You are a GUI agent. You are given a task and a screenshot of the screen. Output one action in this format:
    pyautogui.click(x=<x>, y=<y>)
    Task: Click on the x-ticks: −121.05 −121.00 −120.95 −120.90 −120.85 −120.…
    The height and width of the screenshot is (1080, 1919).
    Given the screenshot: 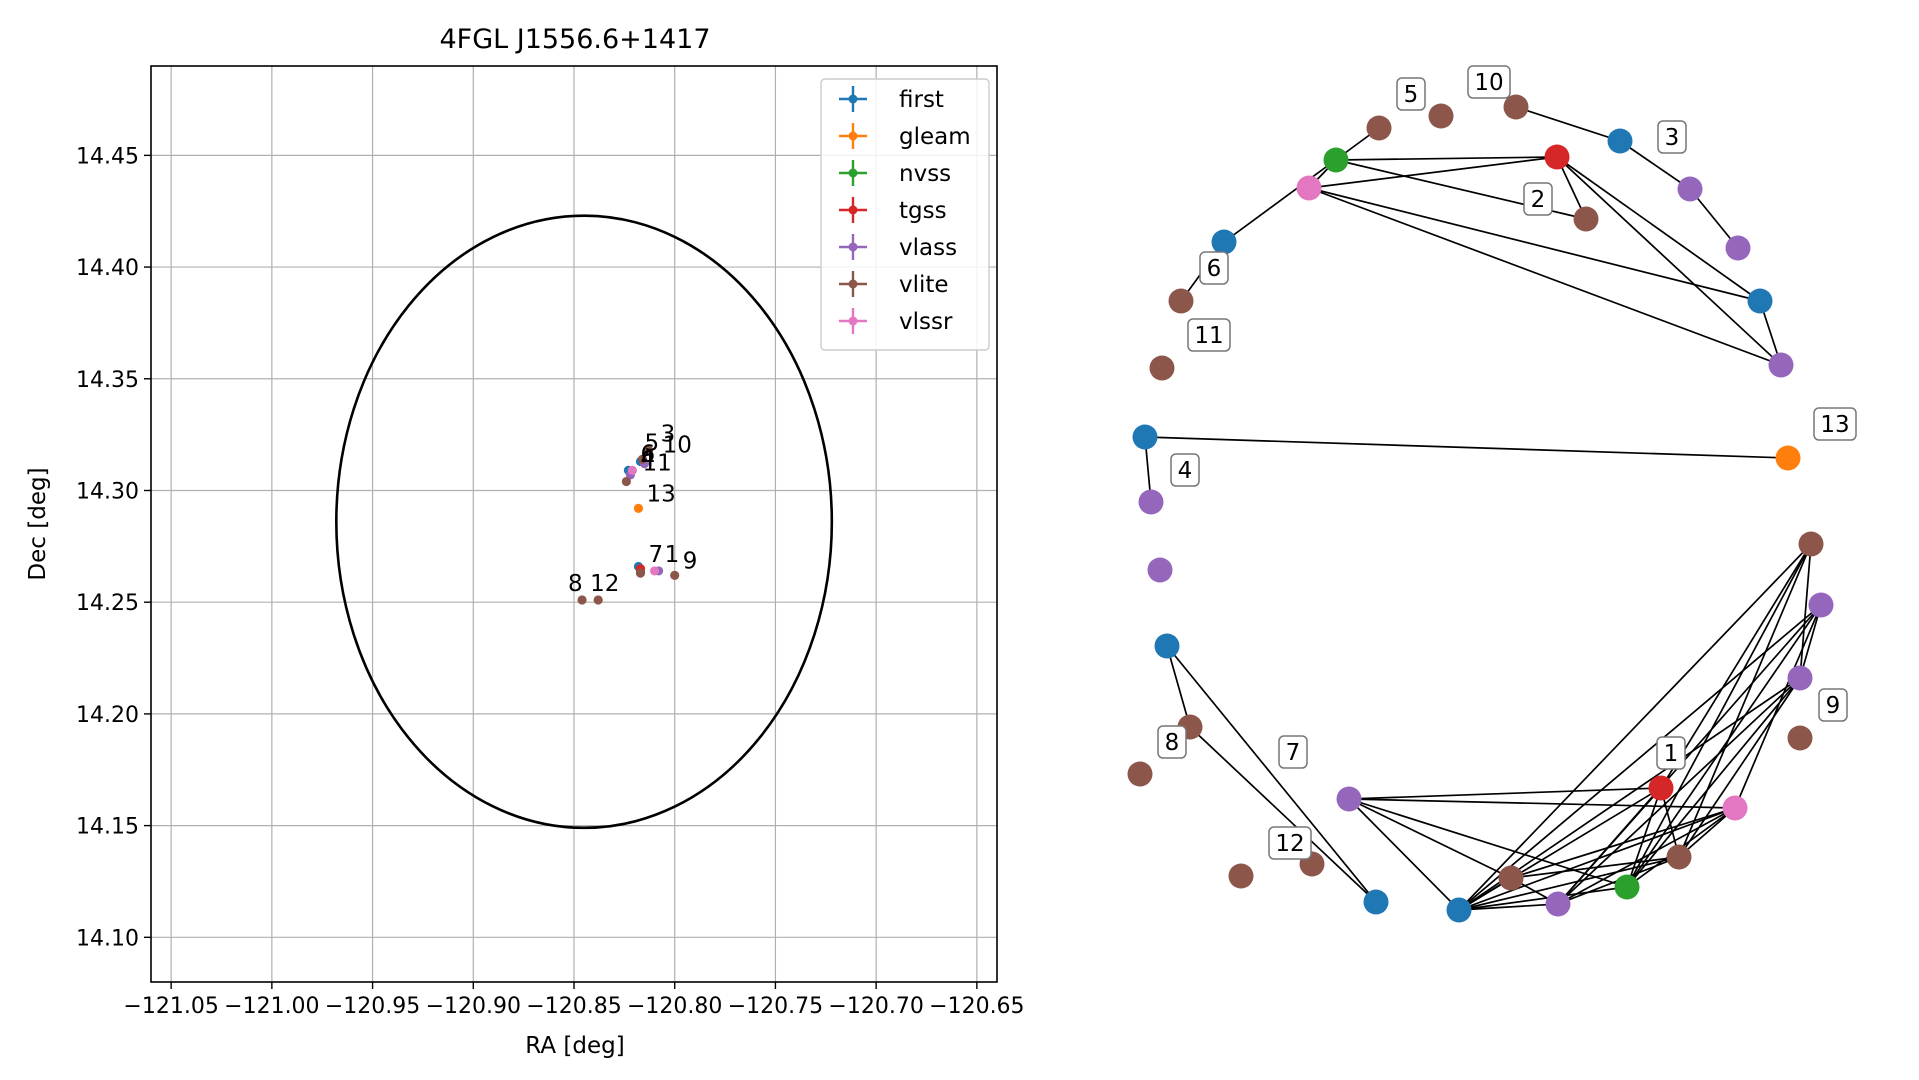 What is the action you would take?
    pyautogui.click(x=574, y=1000)
    